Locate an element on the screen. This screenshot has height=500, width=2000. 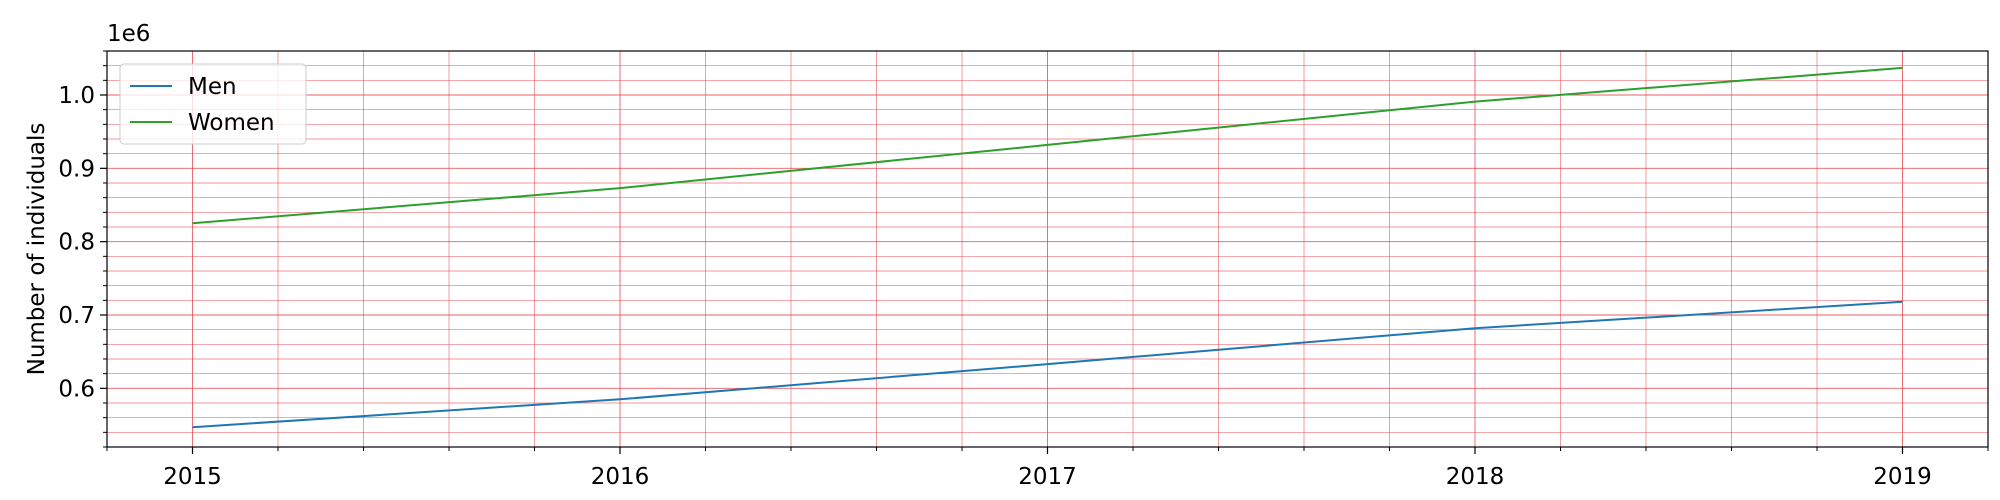
y-tick-label: 0.6 is located at coordinates (76, 389).